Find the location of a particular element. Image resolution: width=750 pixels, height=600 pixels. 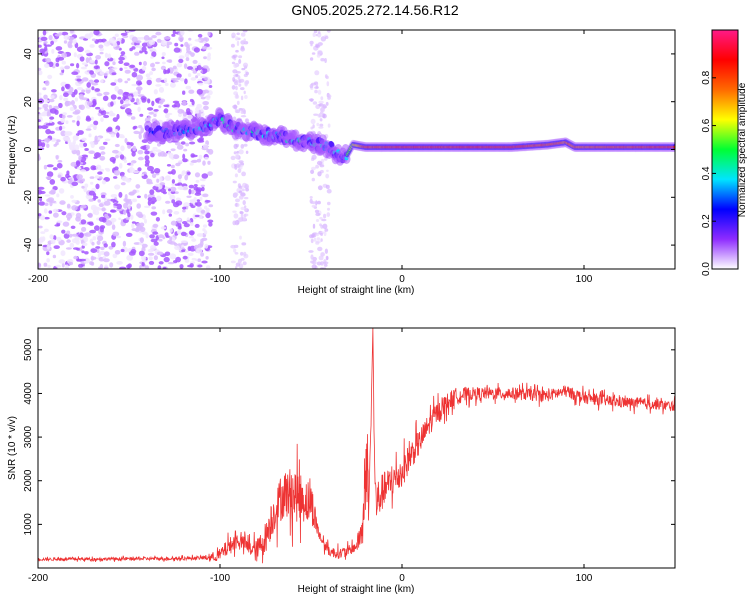

colorbar-tick-label: 0.2 is located at coordinates (706, 221).